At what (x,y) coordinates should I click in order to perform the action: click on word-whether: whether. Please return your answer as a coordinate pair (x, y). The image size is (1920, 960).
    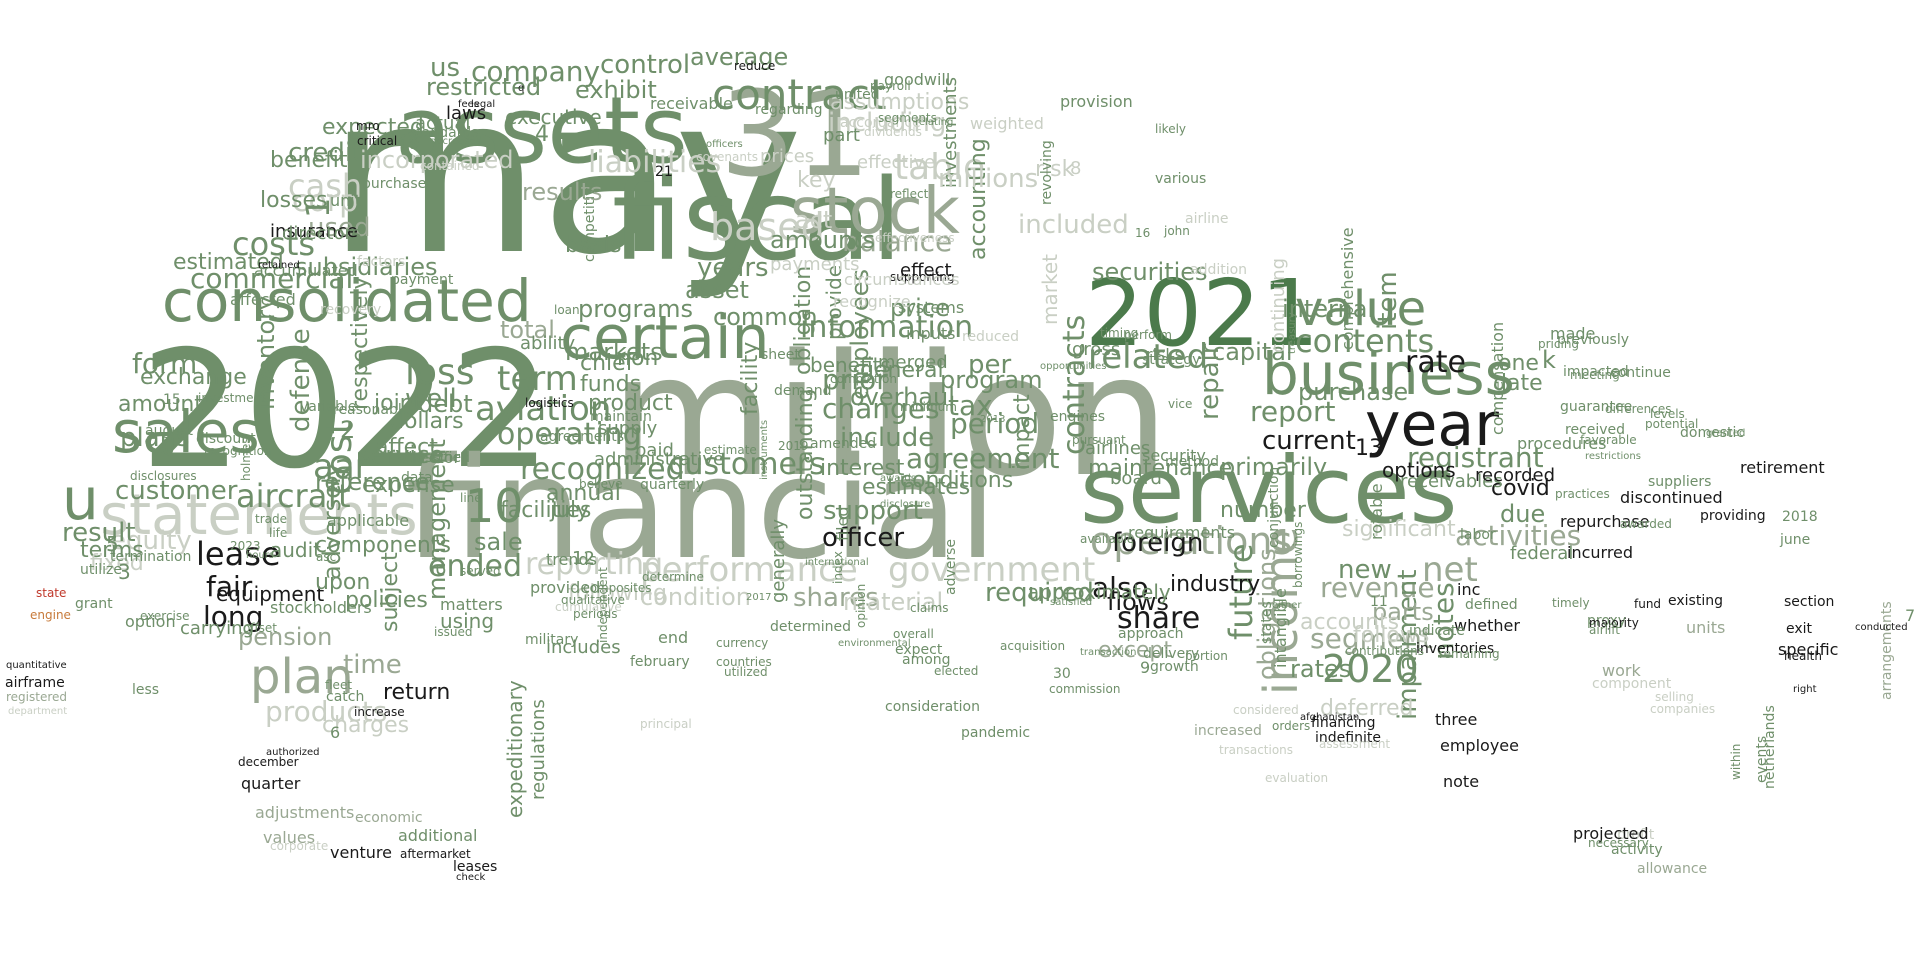
    Looking at the image, I should click on (1487, 625).